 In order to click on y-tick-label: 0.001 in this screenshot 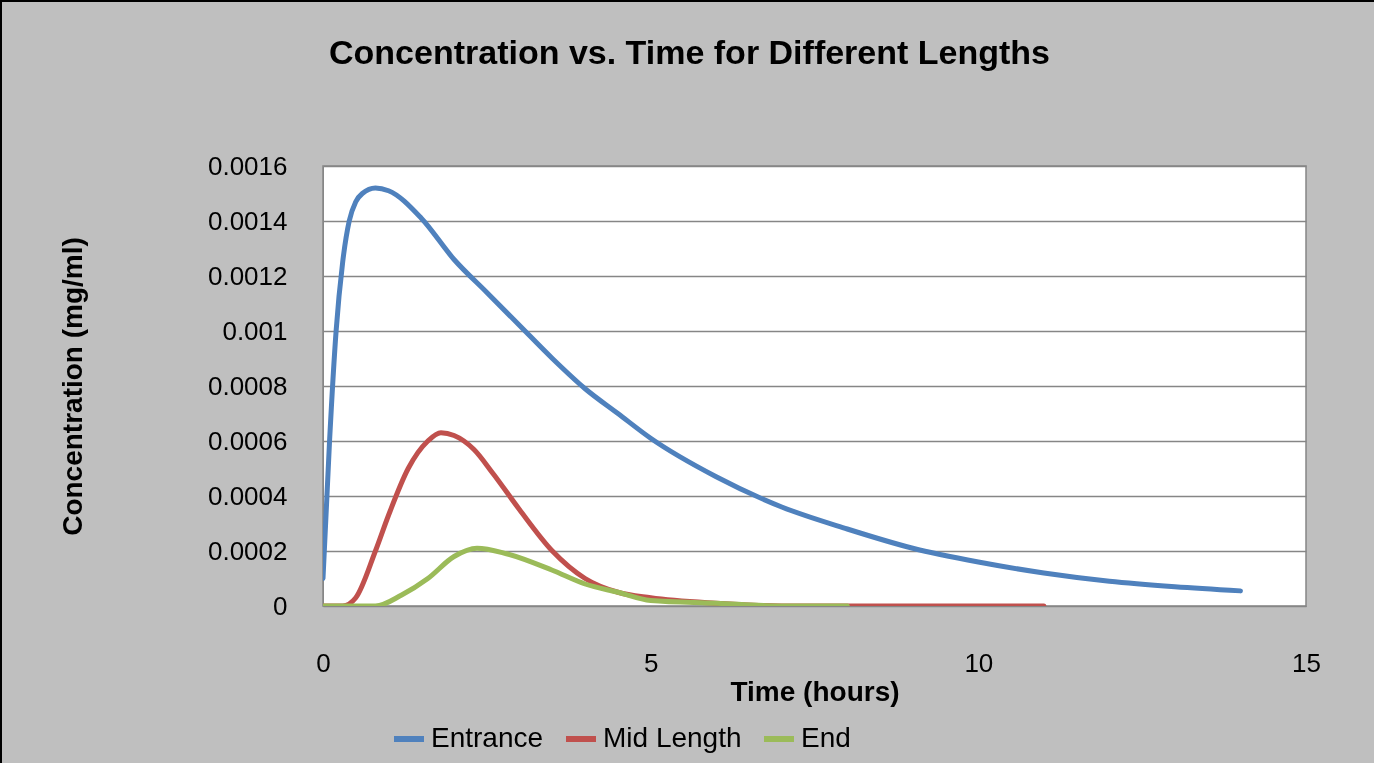, I will do `click(255, 330)`.